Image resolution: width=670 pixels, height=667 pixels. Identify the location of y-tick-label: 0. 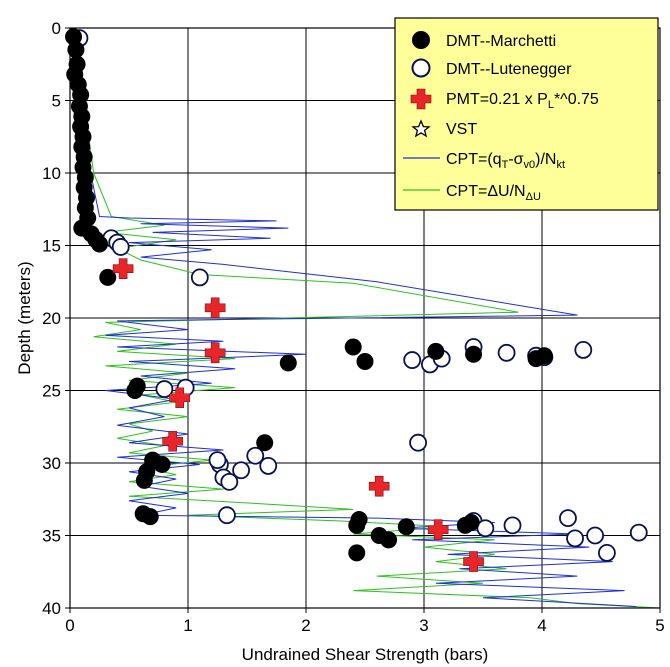
(56, 28).